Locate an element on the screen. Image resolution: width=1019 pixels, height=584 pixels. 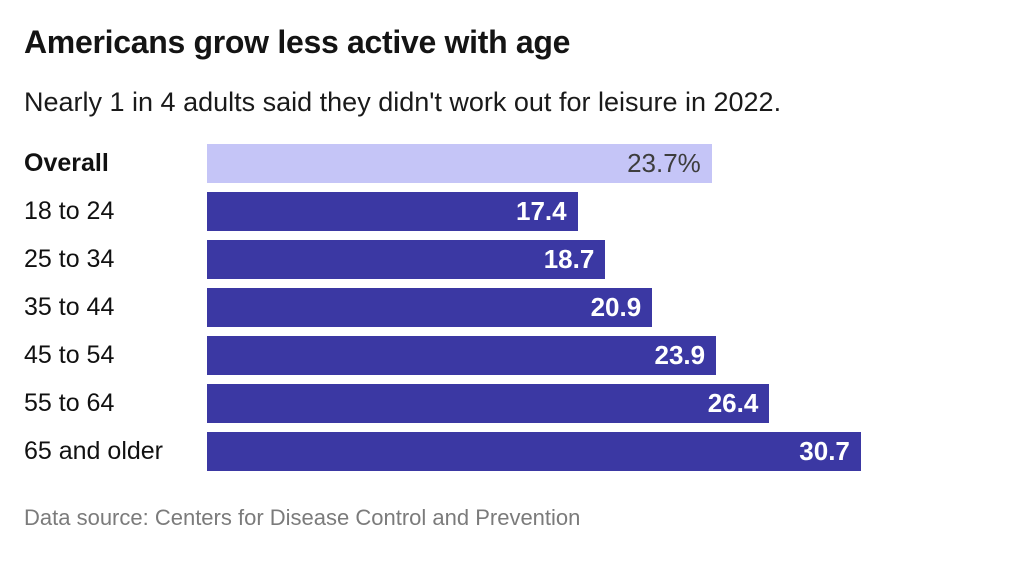
category-label: 45 to 54 is located at coordinates (69, 355).